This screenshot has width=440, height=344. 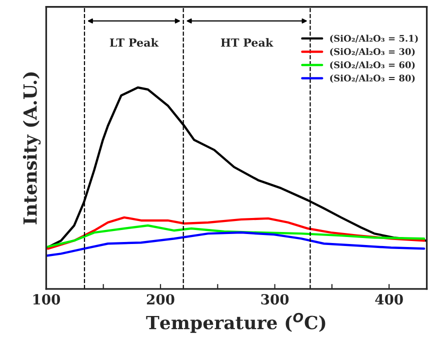 What do you see at coordinates (374, 39) in the screenshot?
I see `legend-label: (SiO₂/Al₂O₃ = 5.1)` at bounding box center [374, 39].